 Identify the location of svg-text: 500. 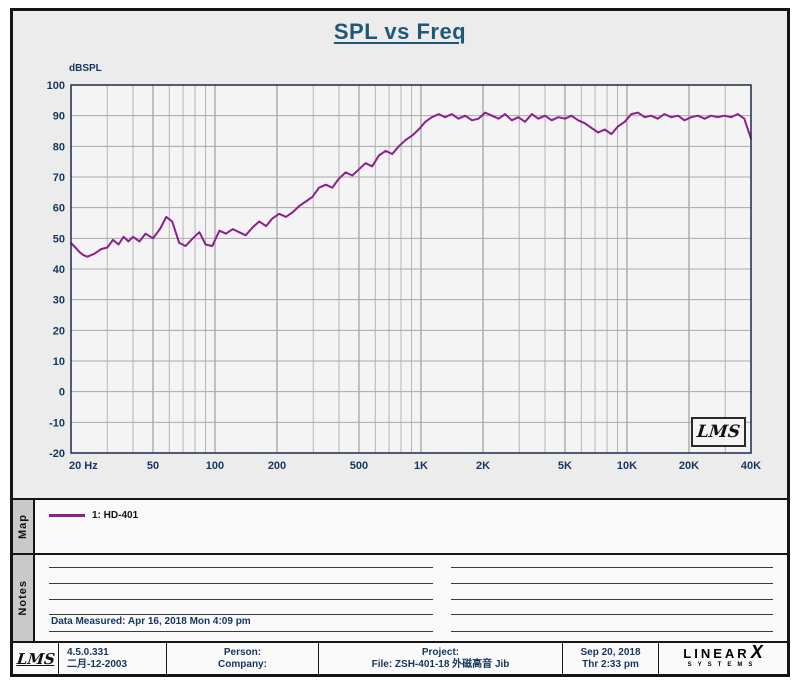
(359, 466).